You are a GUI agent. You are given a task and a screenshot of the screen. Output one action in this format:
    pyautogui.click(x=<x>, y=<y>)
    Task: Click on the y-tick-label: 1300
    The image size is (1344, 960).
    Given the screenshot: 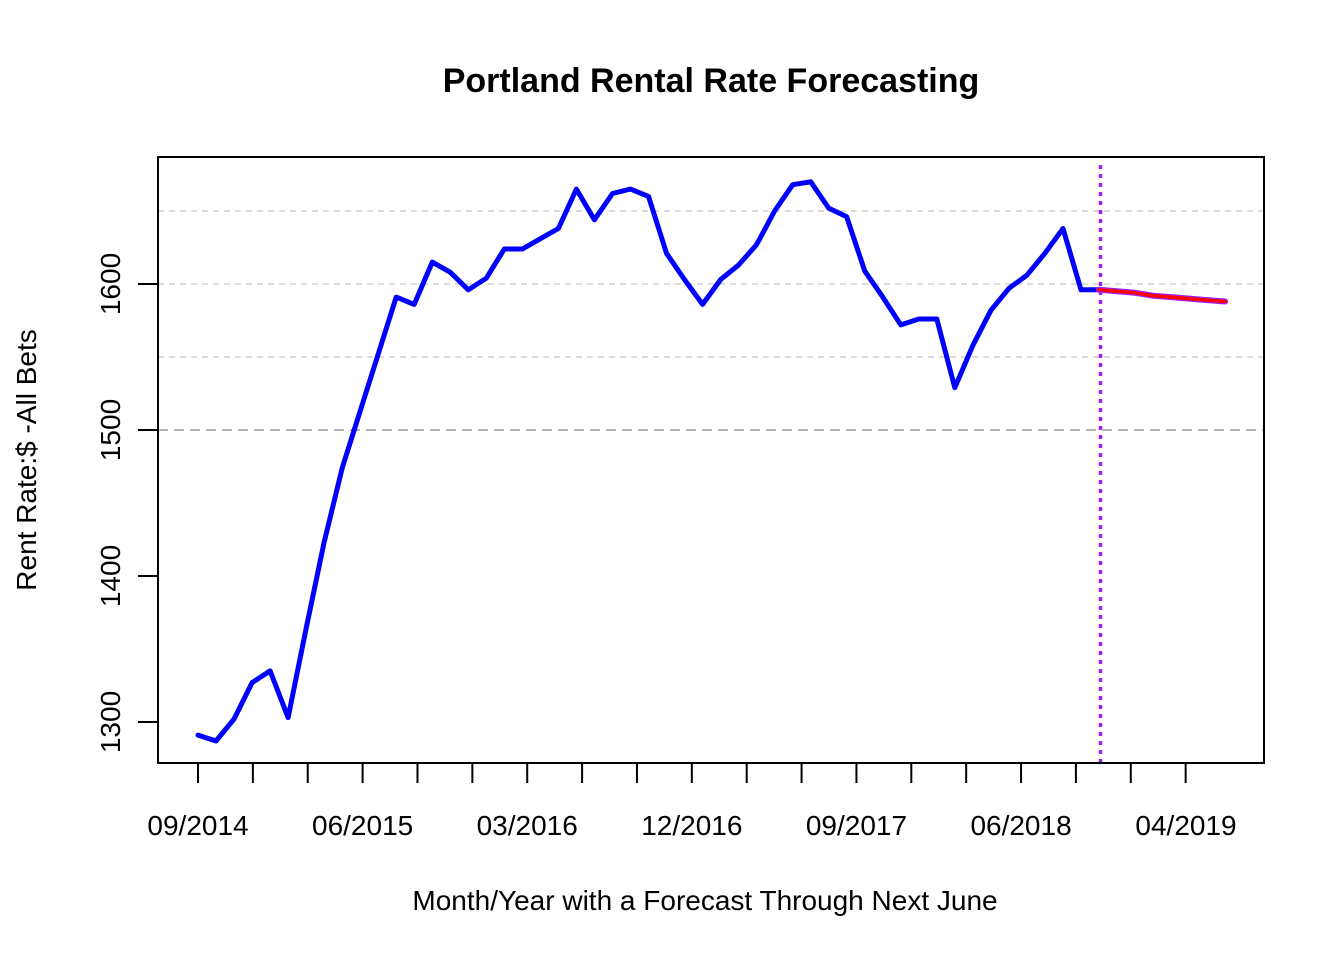 What is the action you would take?
    pyautogui.click(x=110, y=722)
    